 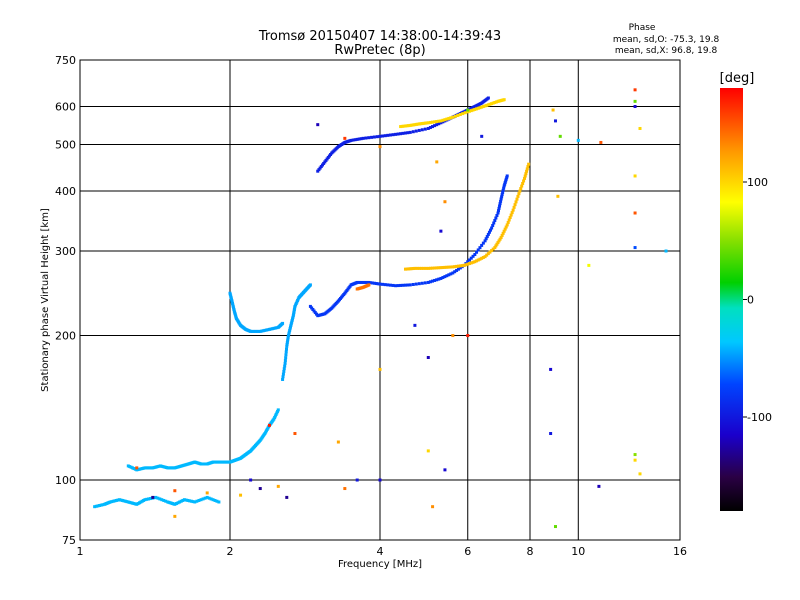 I want to click on y-tick-label: 100, so click(x=65, y=480).